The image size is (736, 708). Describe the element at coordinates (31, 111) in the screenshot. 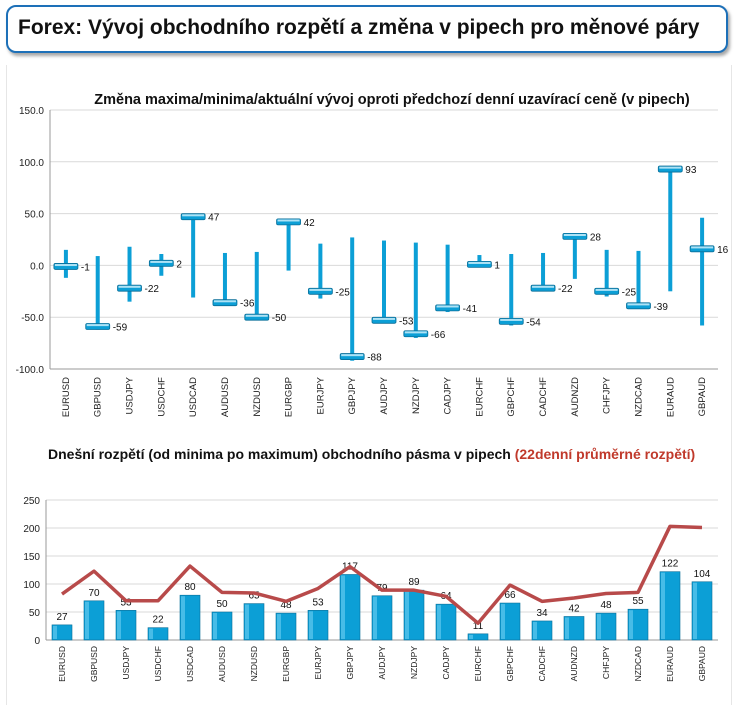

I see `chart1-y-tick: 150.0` at that location.